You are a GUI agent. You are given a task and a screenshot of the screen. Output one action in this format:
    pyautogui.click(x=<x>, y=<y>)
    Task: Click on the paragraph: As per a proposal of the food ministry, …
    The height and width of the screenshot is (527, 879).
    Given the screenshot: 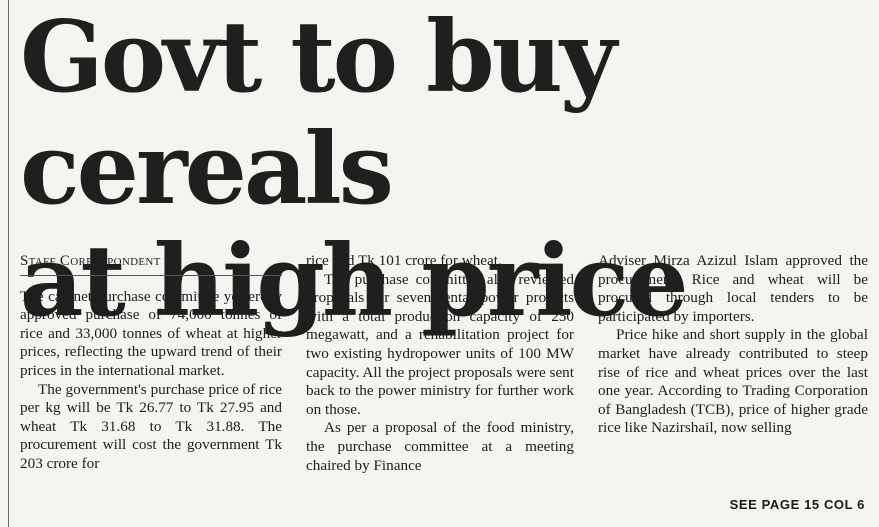 What is the action you would take?
    pyautogui.click(x=440, y=446)
    